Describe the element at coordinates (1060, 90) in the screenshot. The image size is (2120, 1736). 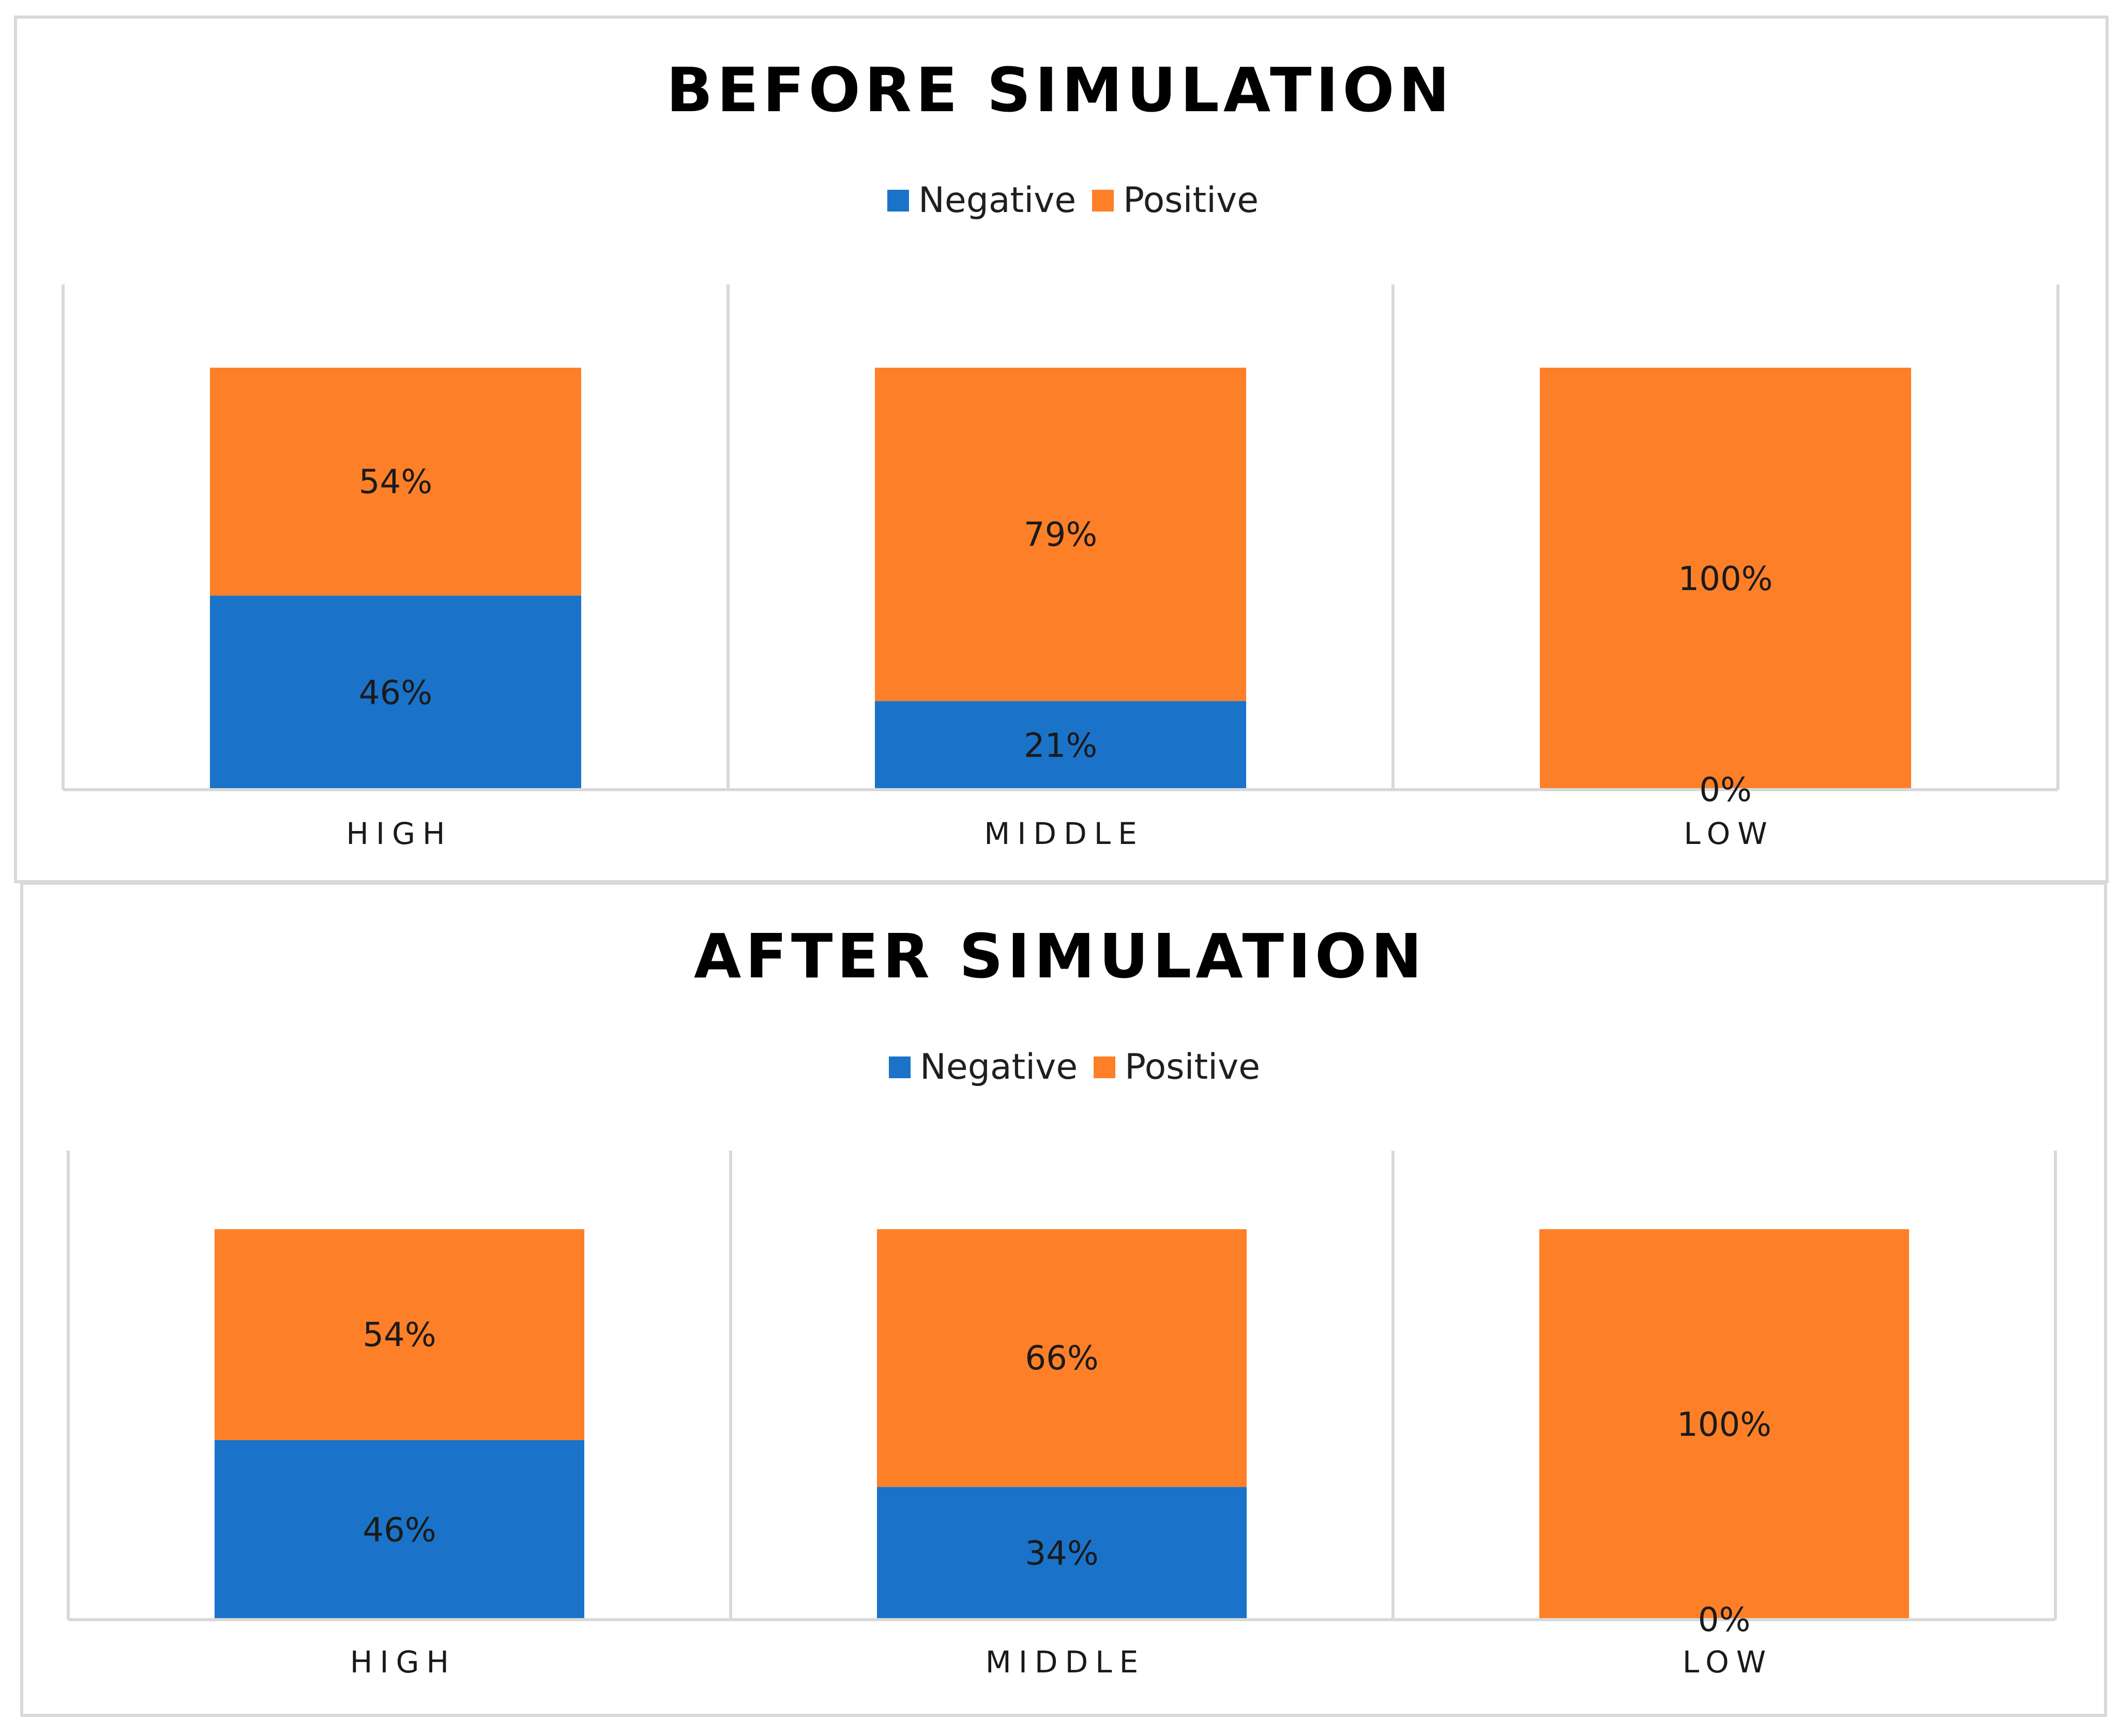
I see `chart-title: BEFORE SIMULATION` at that location.